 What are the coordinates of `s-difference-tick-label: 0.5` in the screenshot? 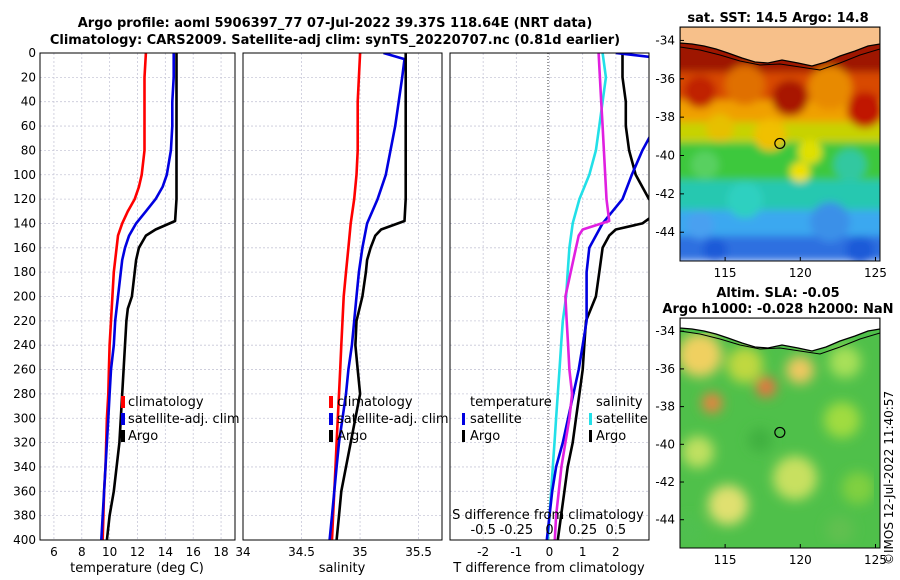 It's located at (615, 530).